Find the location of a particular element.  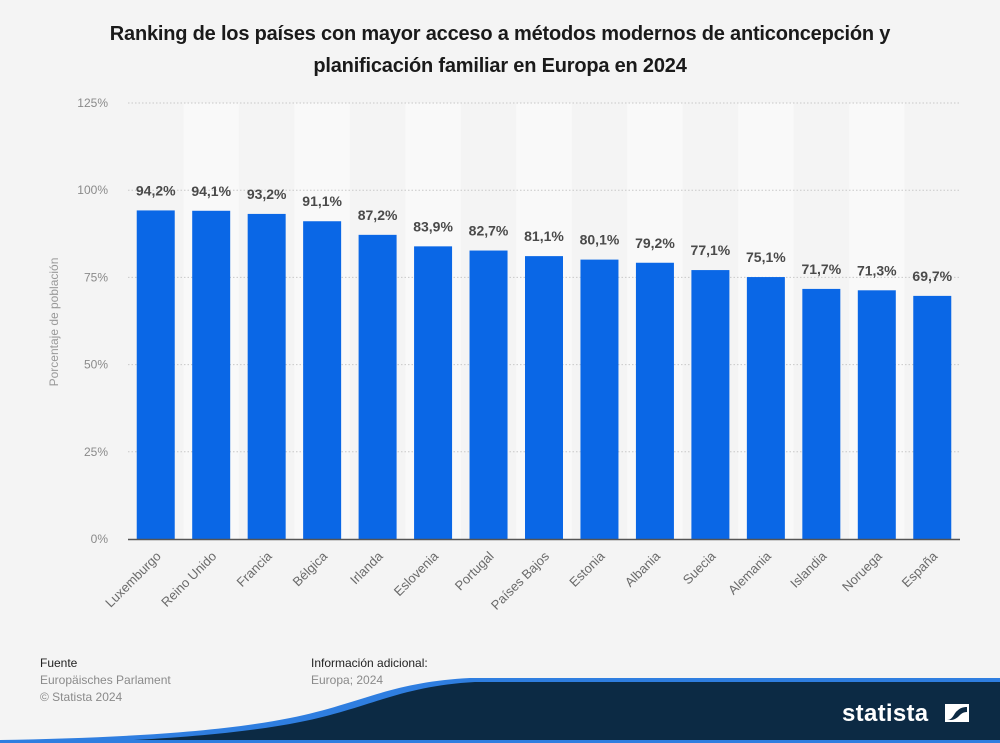

category-label: Países Bajos is located at coordinates (520, 580).